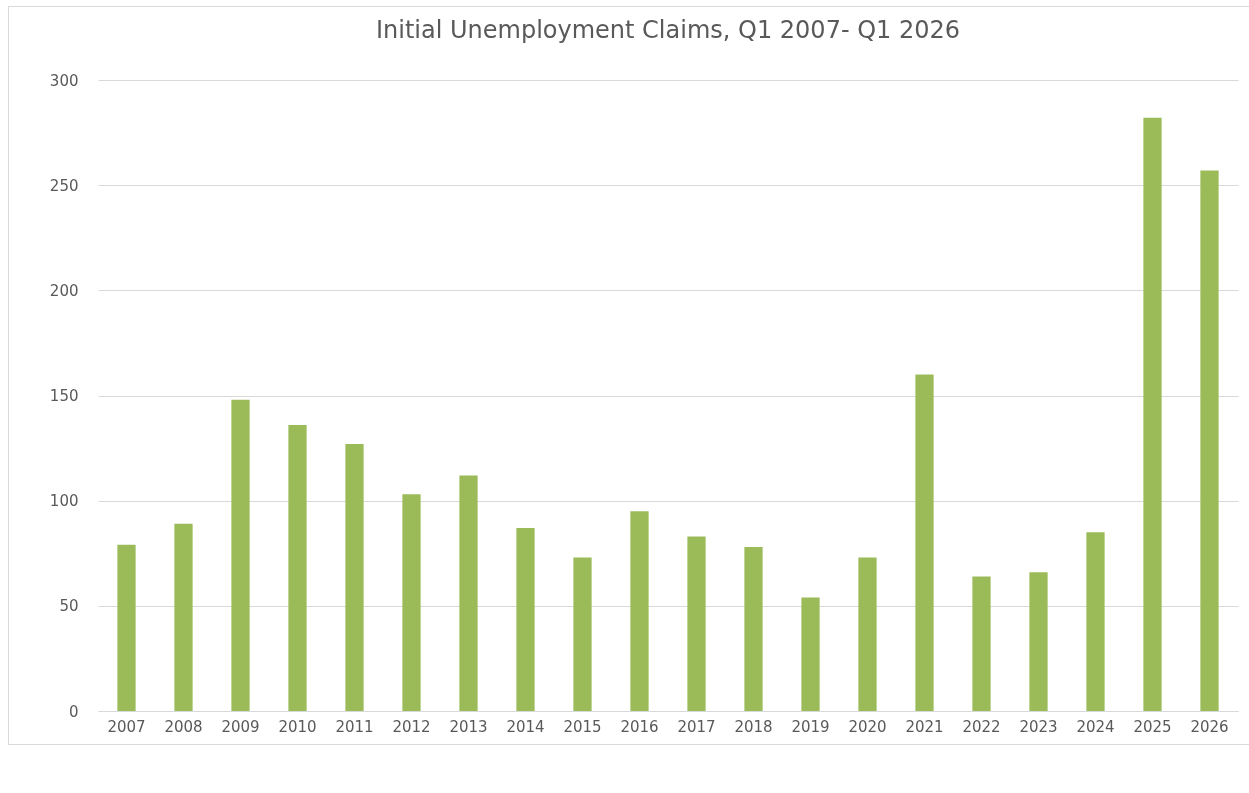 The image size is (1249, 793). What do you see at coordinates (1152, 726) in the screenshot?
I see `x-tick-label: 2025` at bounding box center [1152, 726].